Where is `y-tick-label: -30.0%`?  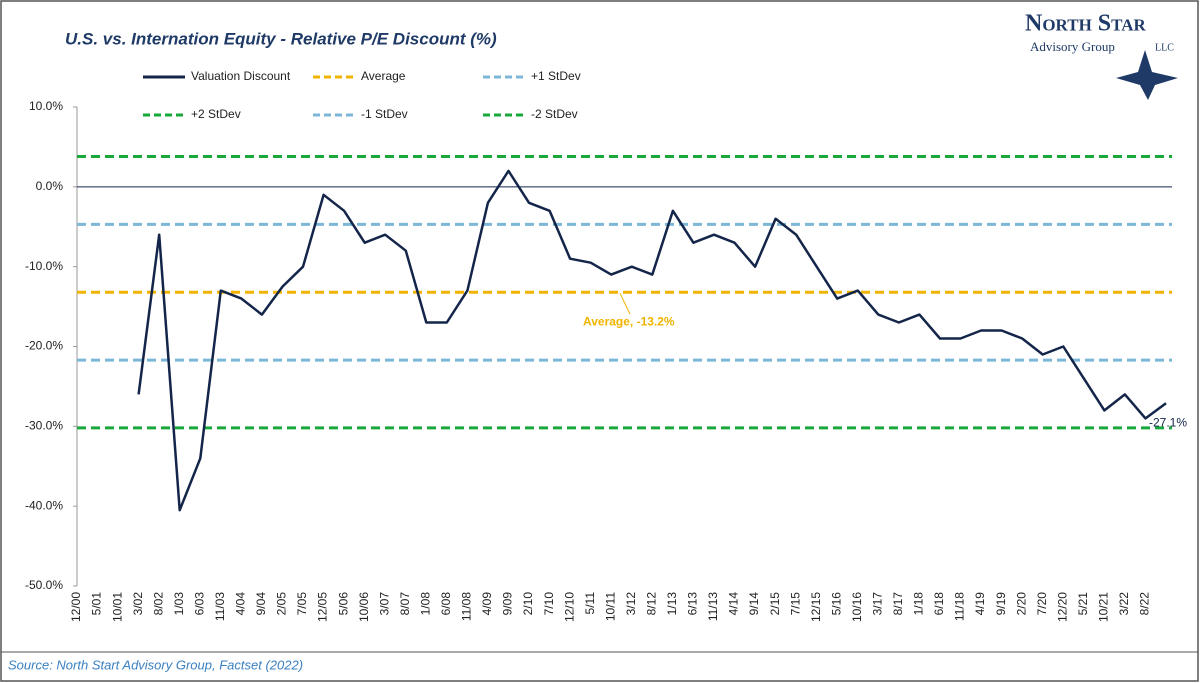 y-tick-label: -30.0% is located at coordinates (44, 426).